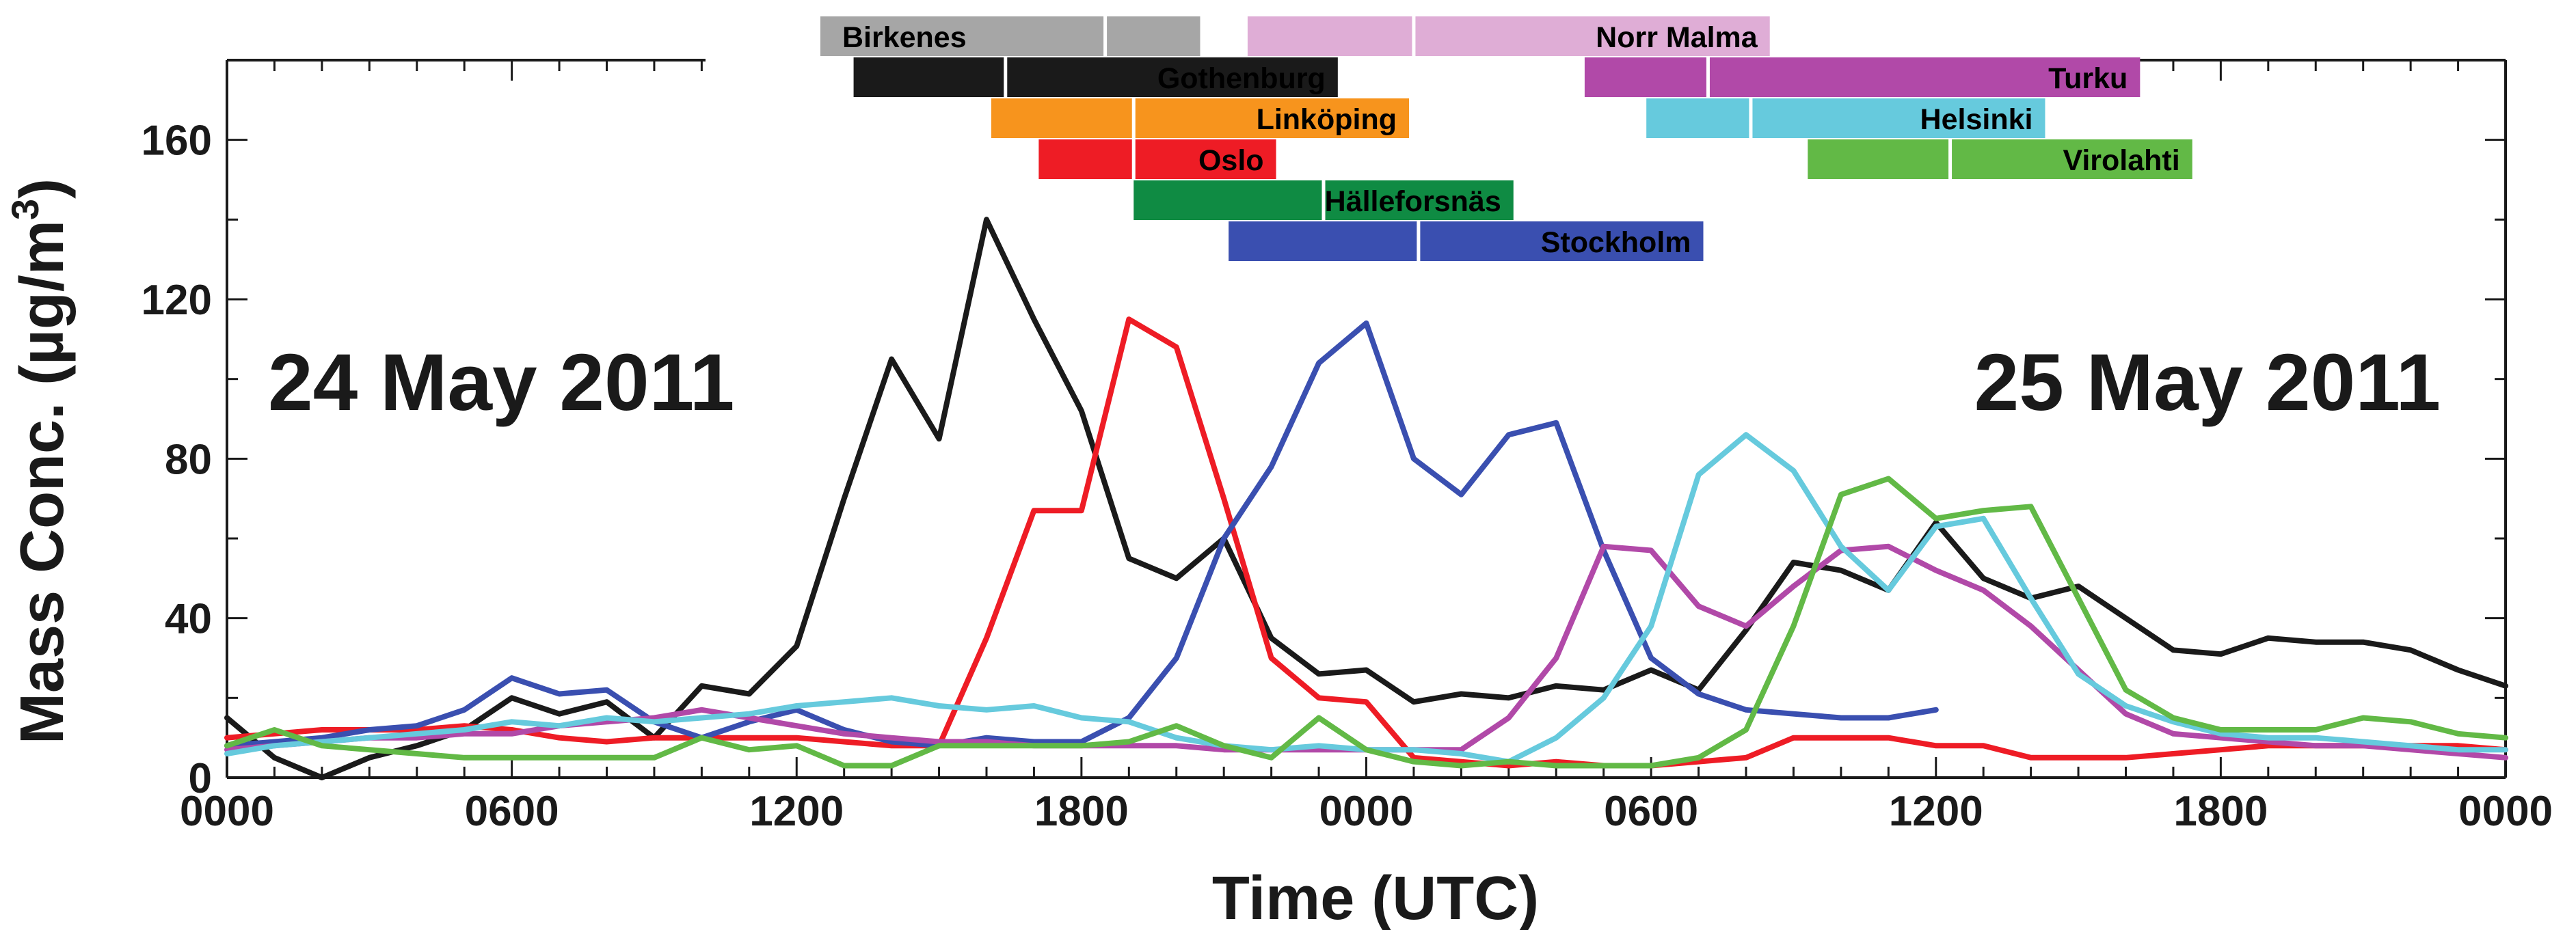 The width and height of the screenshot is (2576, 930). What do you see at coordinates (2000, 159) in the screenshot?
I see `residence-bar-virolahti` at bounding box center [2000, 159].